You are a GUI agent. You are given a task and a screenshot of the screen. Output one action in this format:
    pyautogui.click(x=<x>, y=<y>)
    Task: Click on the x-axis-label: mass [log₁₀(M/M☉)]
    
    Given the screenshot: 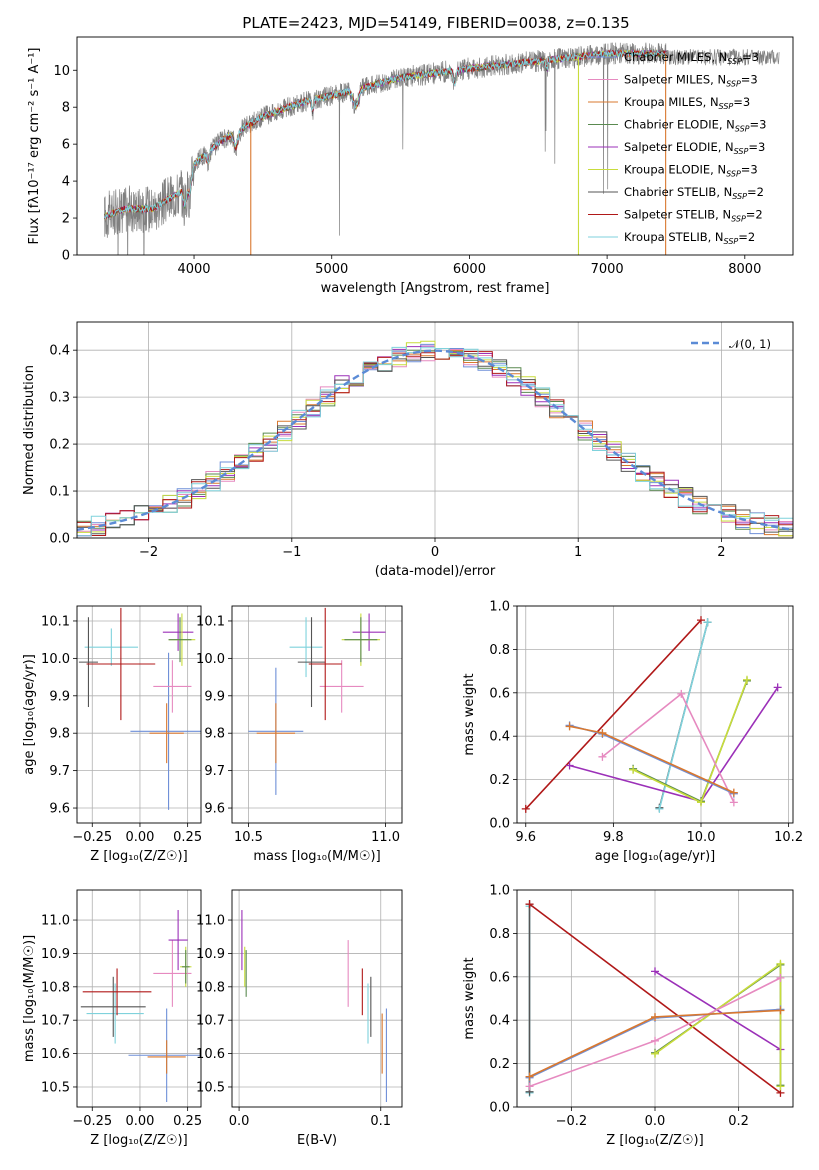 What is the action you would take?
    pyautogui.click(x=316, y=856)
    